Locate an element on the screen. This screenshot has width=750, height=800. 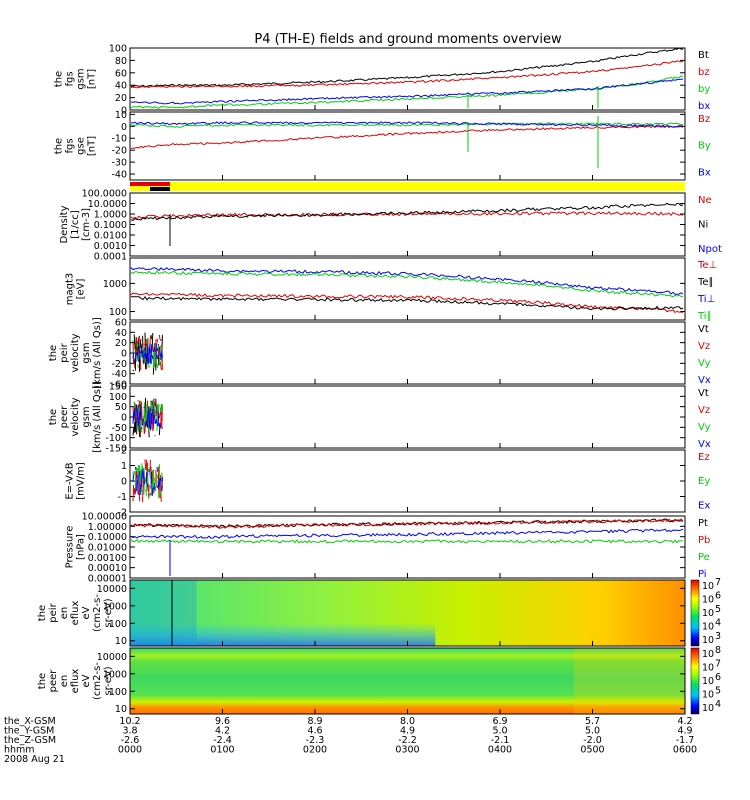
y-tick-label: -20 is located at coordinates (119, 151).